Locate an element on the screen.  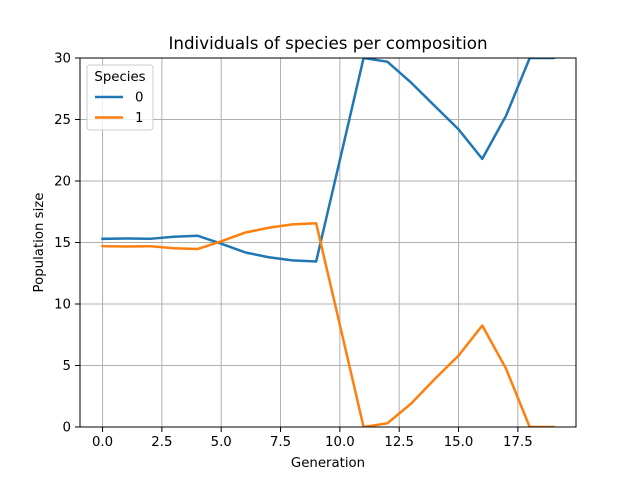
x-tick-label: 12.5 is located at coordinates (399, 442).